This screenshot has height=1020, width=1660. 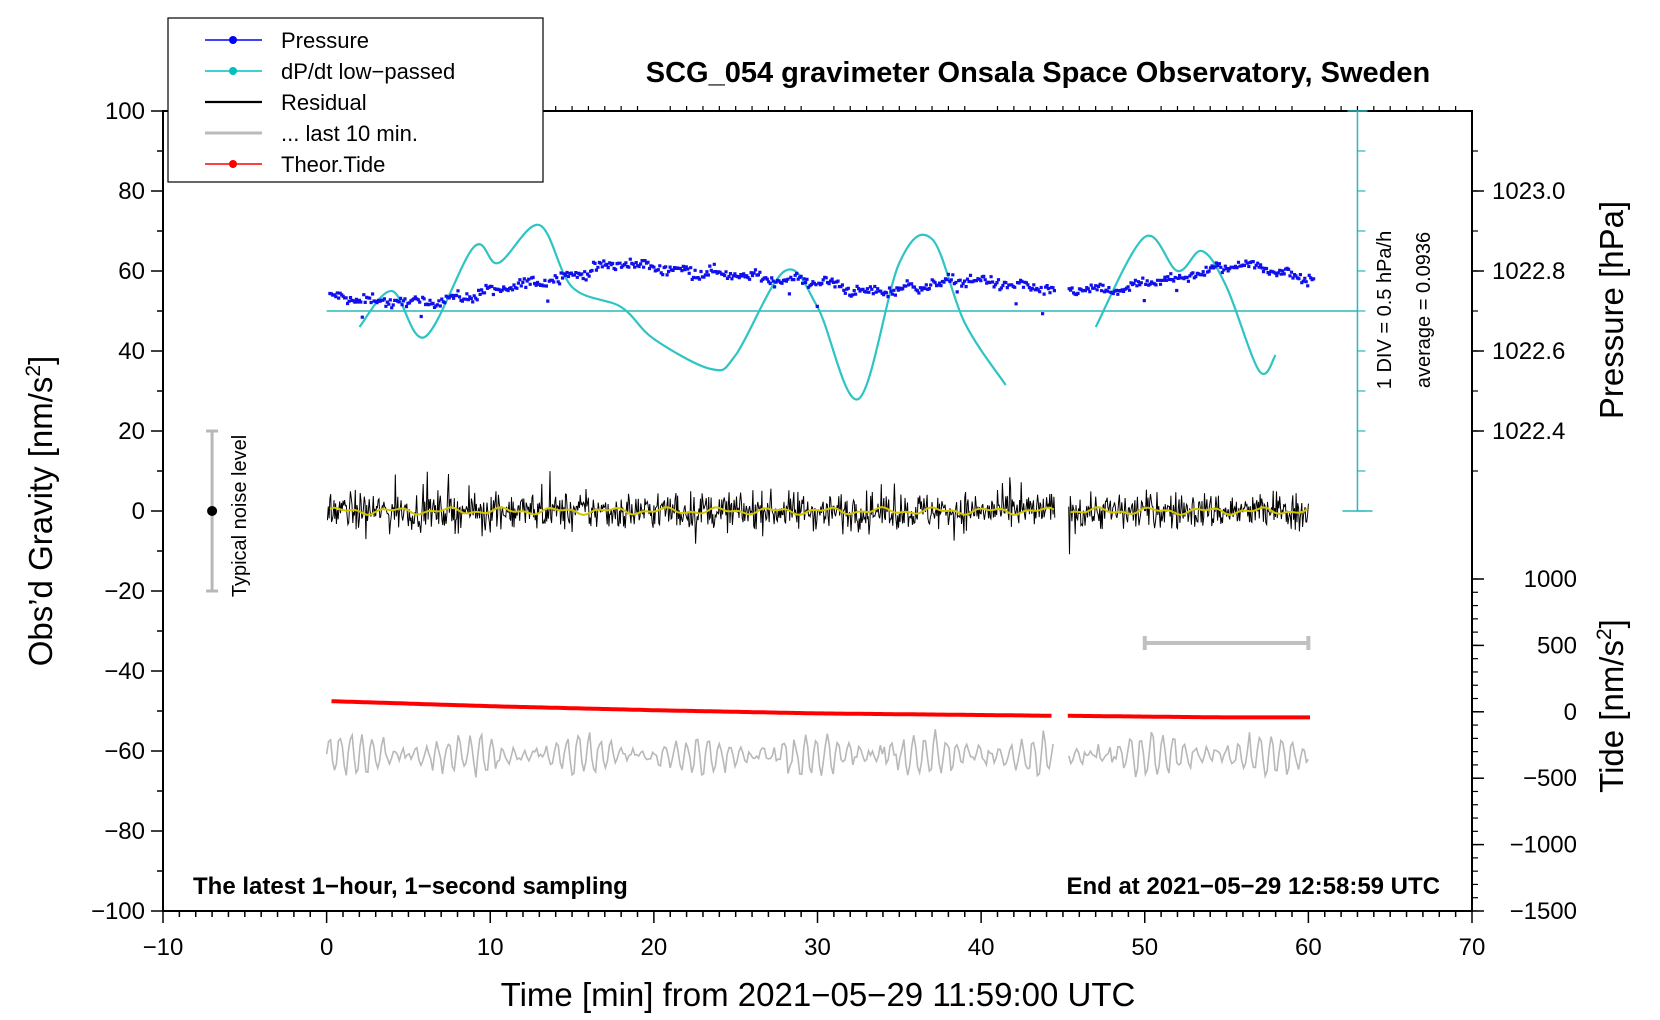 What do you see at coordinates (124, 751) in the screenshot?
I see `y-tick-label: −60` at bounding box center [124, 751].